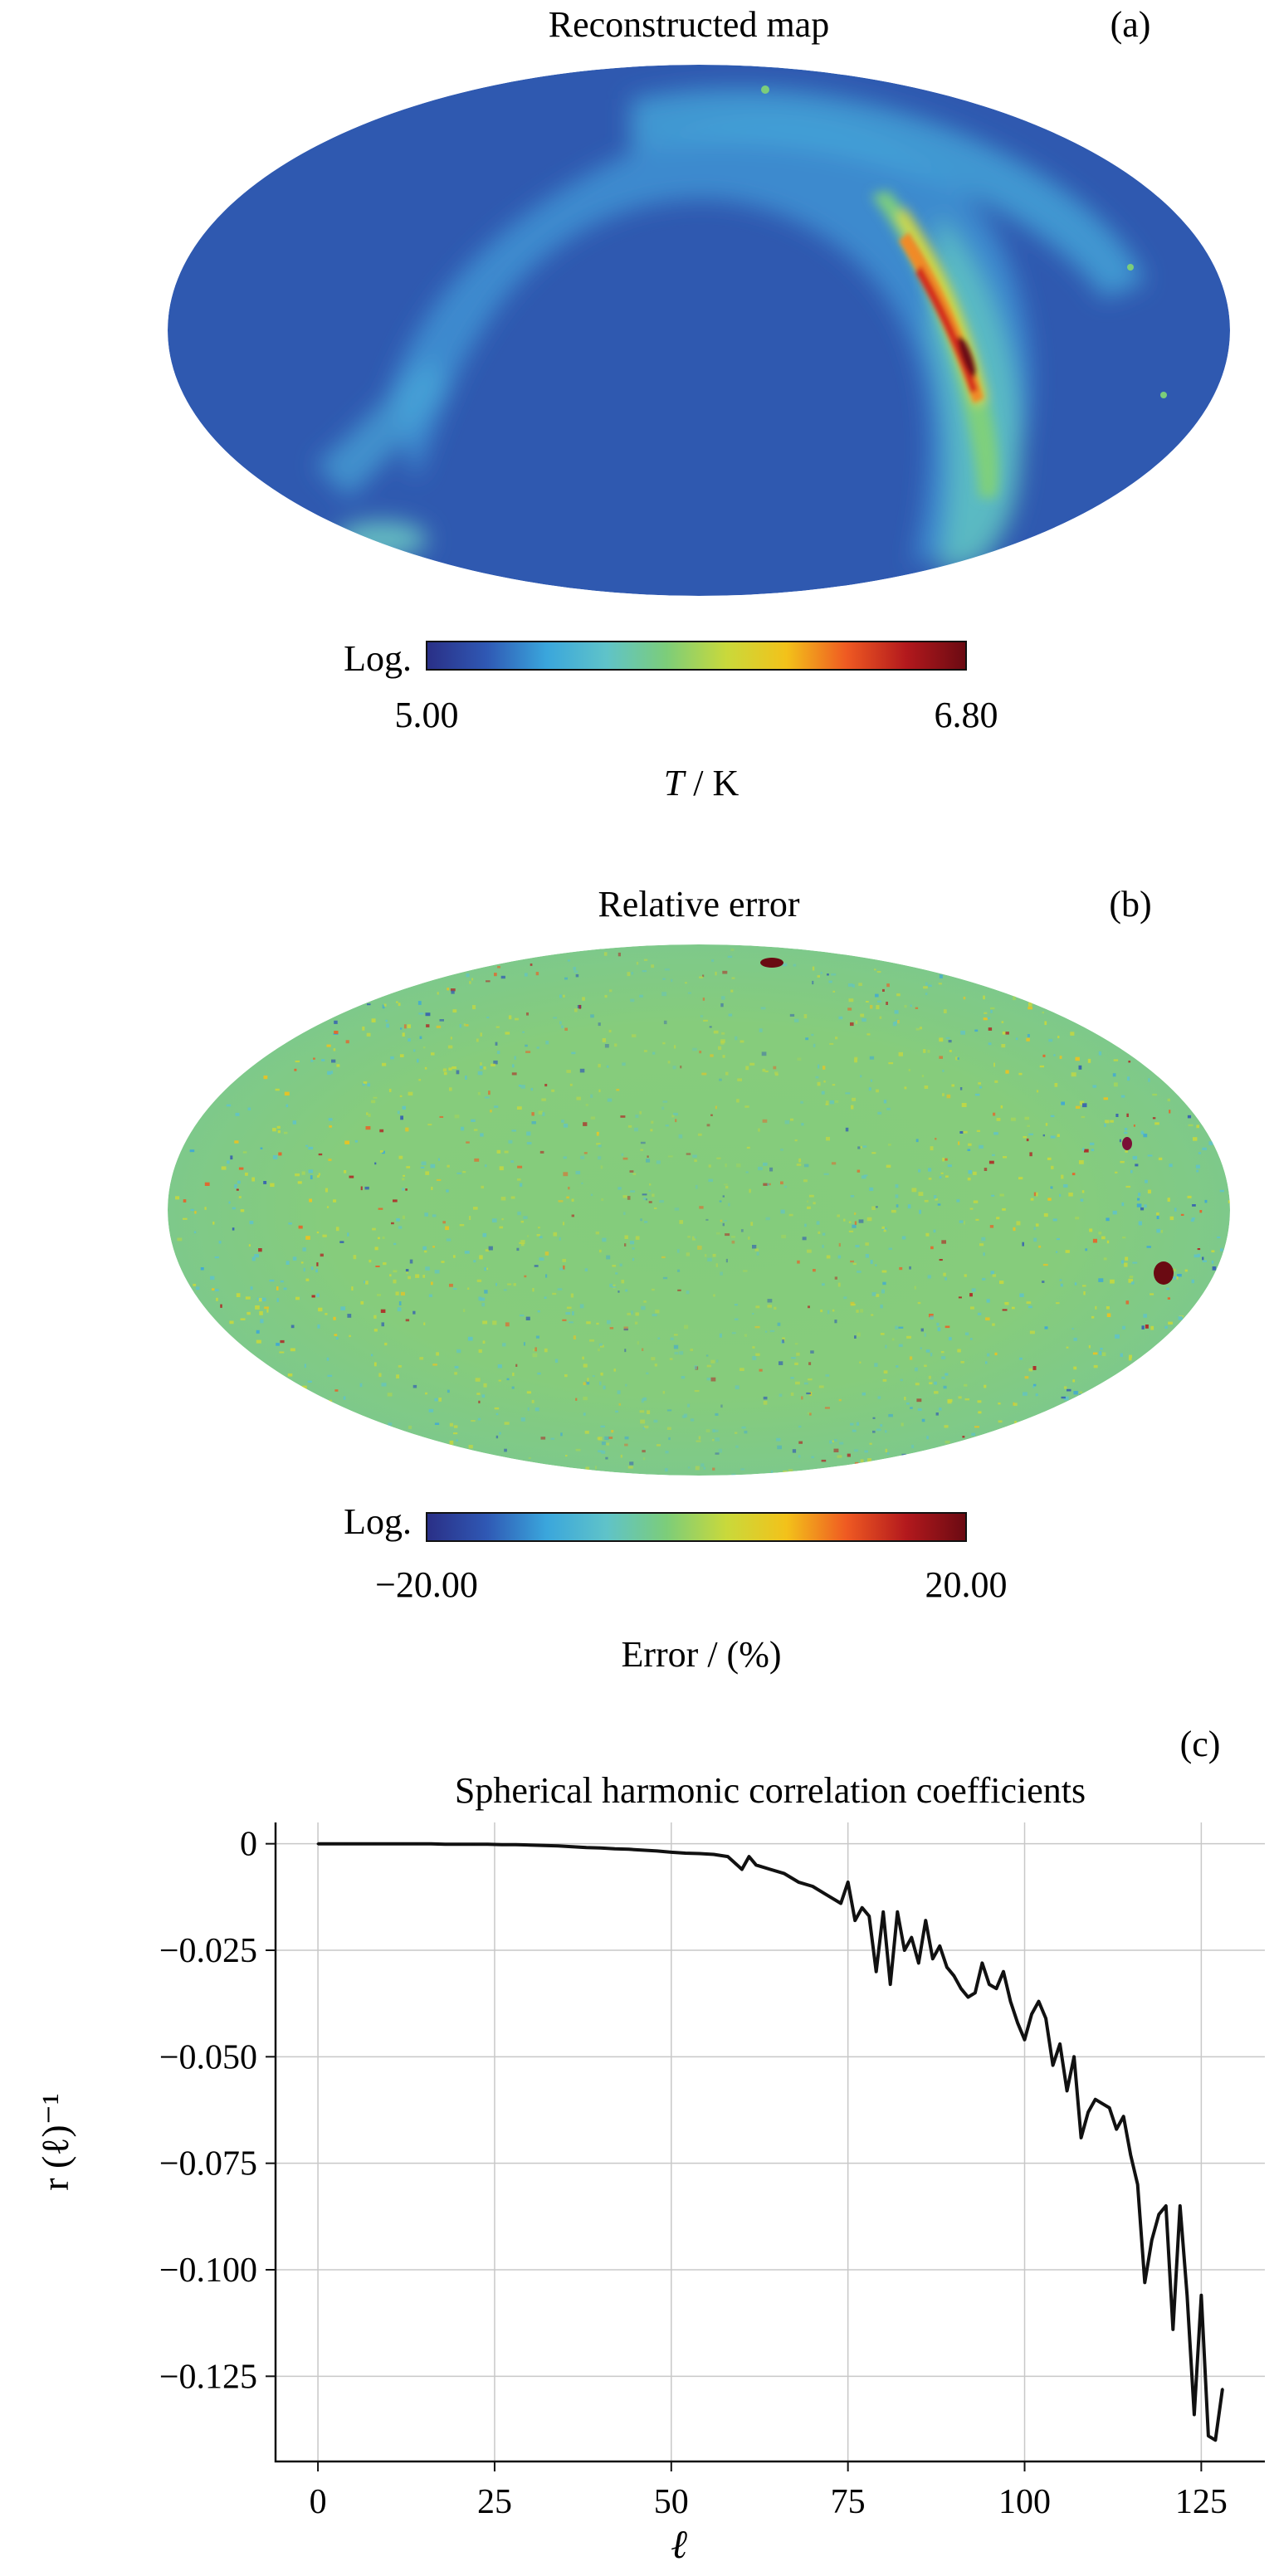 Image resolution: width=1274 pixels, height=2576 pixels. What do you see at coordinates (698, 905) in the screenshot?
I see `panel-b-title: Relative error` at bounding box center [698, 905].